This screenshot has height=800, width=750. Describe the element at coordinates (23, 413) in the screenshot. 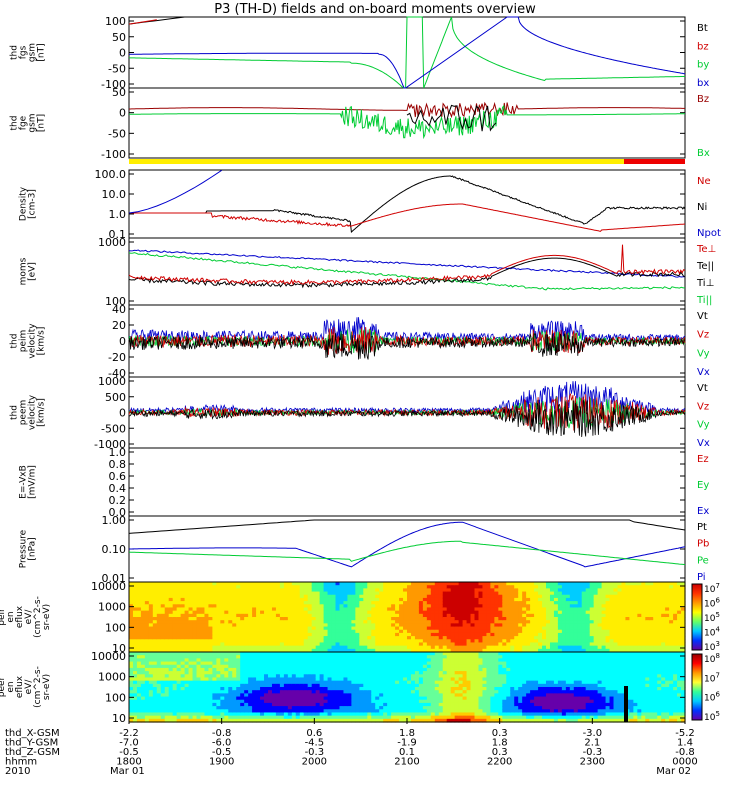

I see `y-axis-label: peem` at that location.